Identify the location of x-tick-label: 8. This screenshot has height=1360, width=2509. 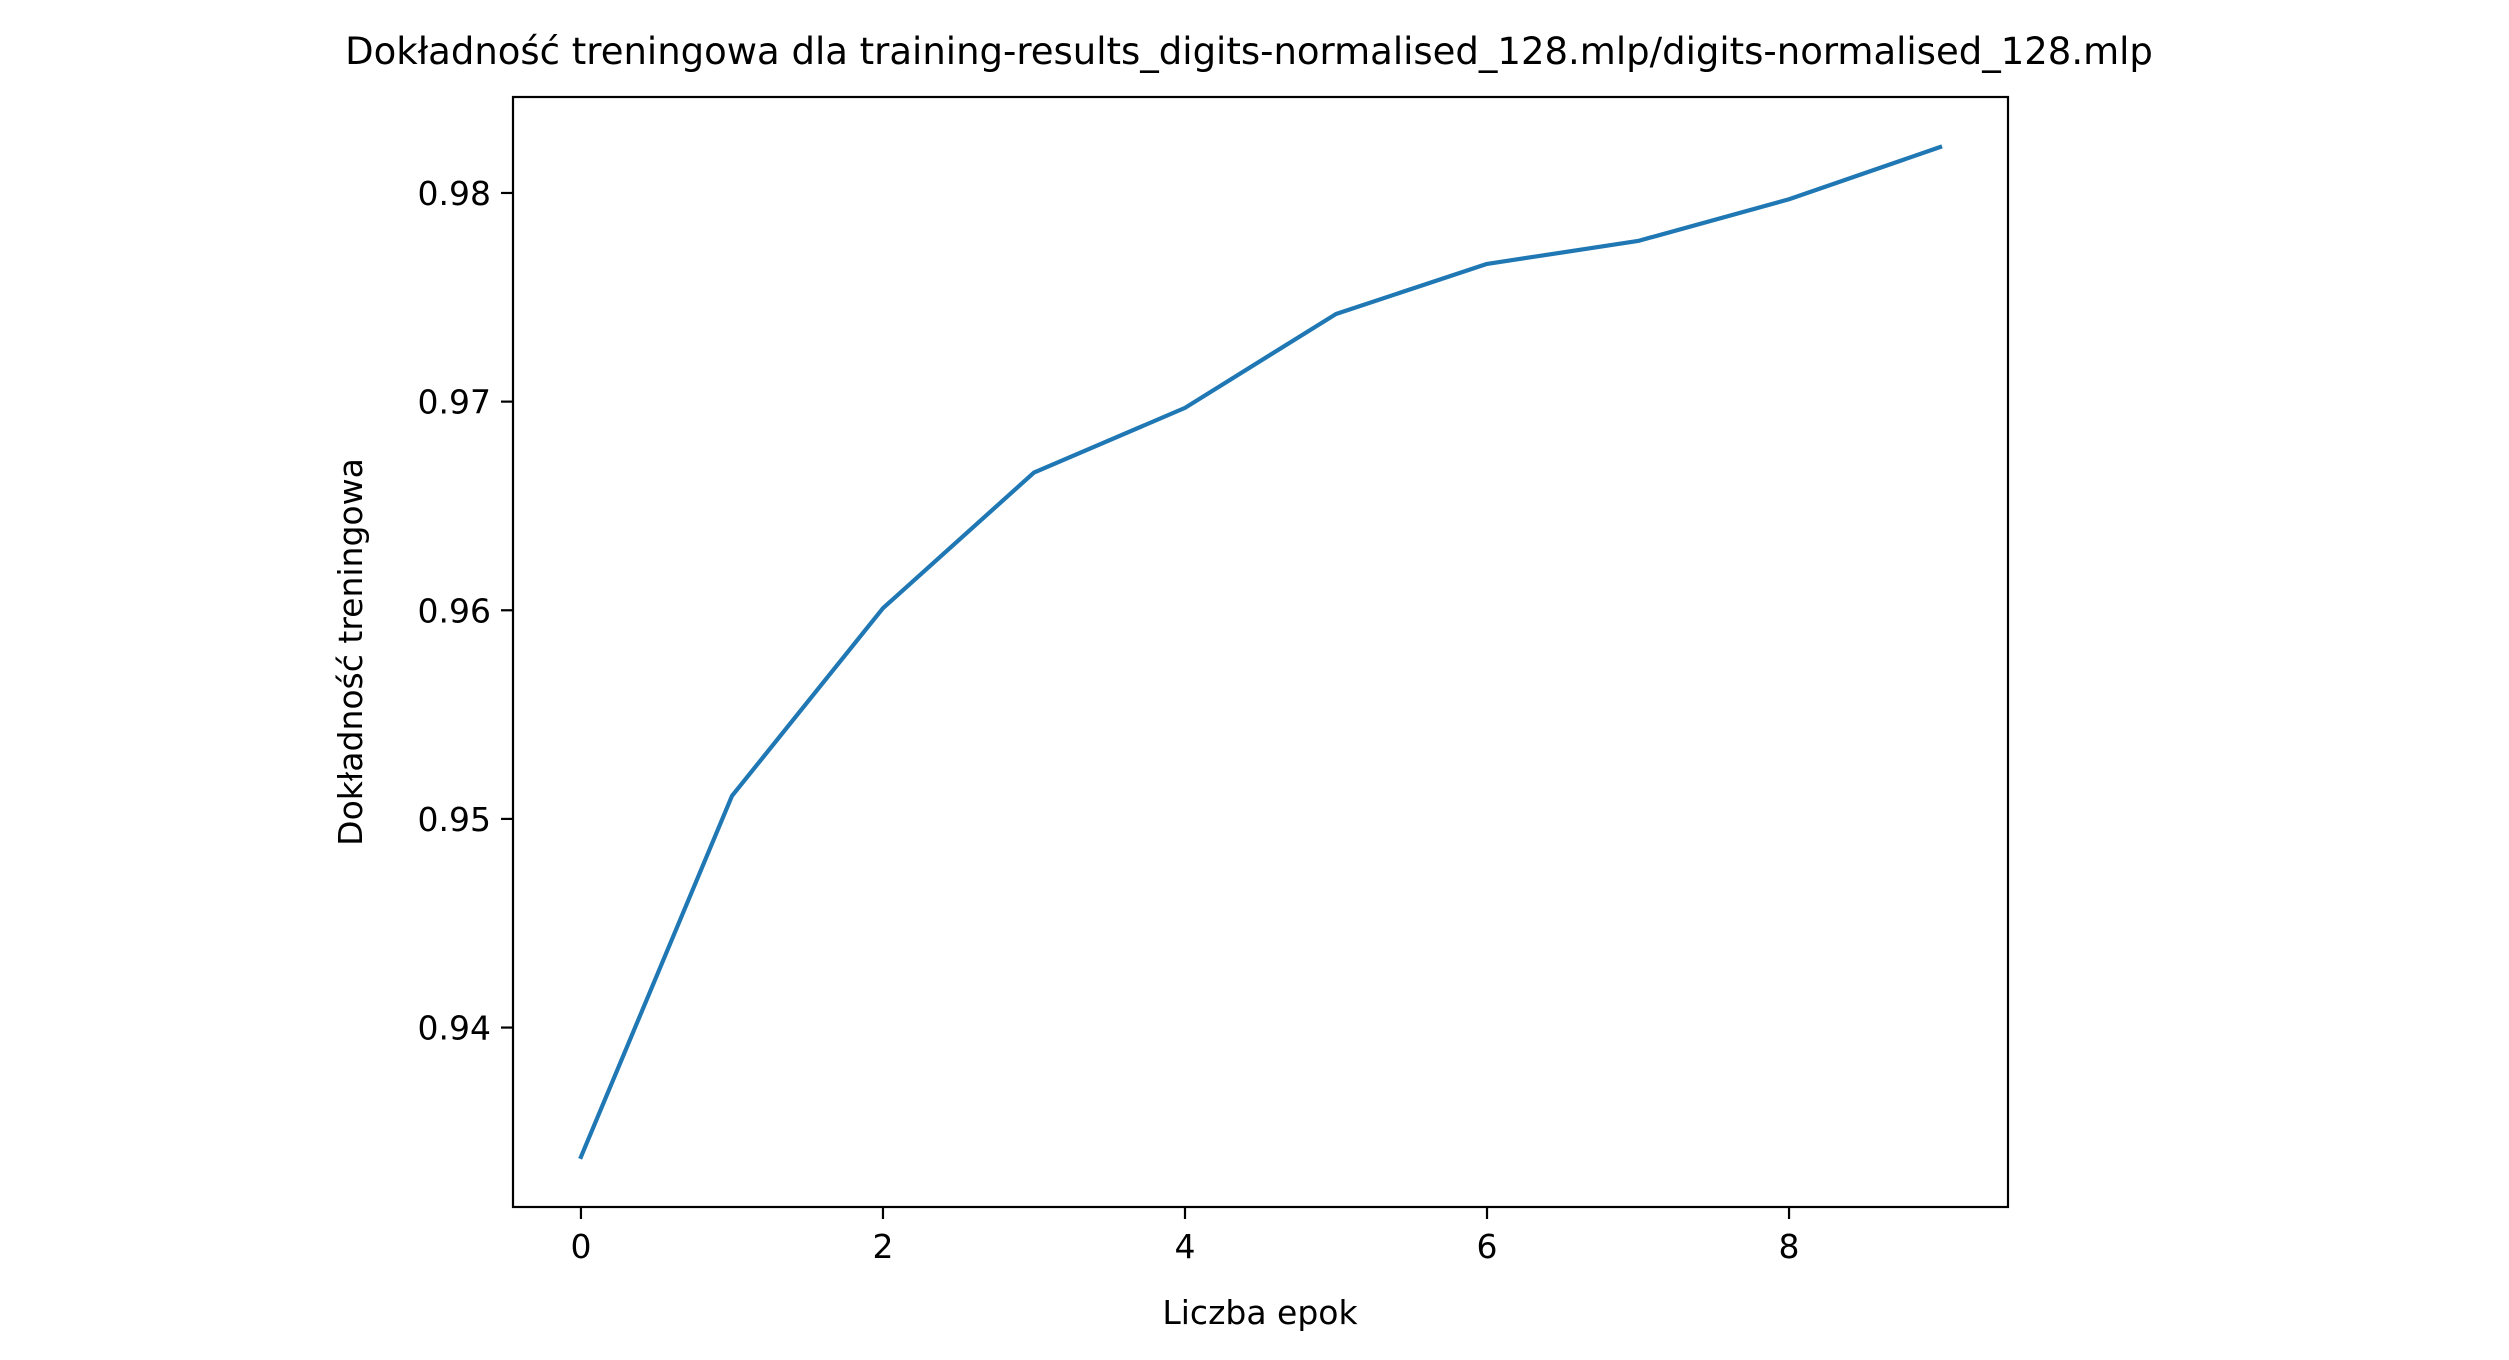
(1789, 1246).